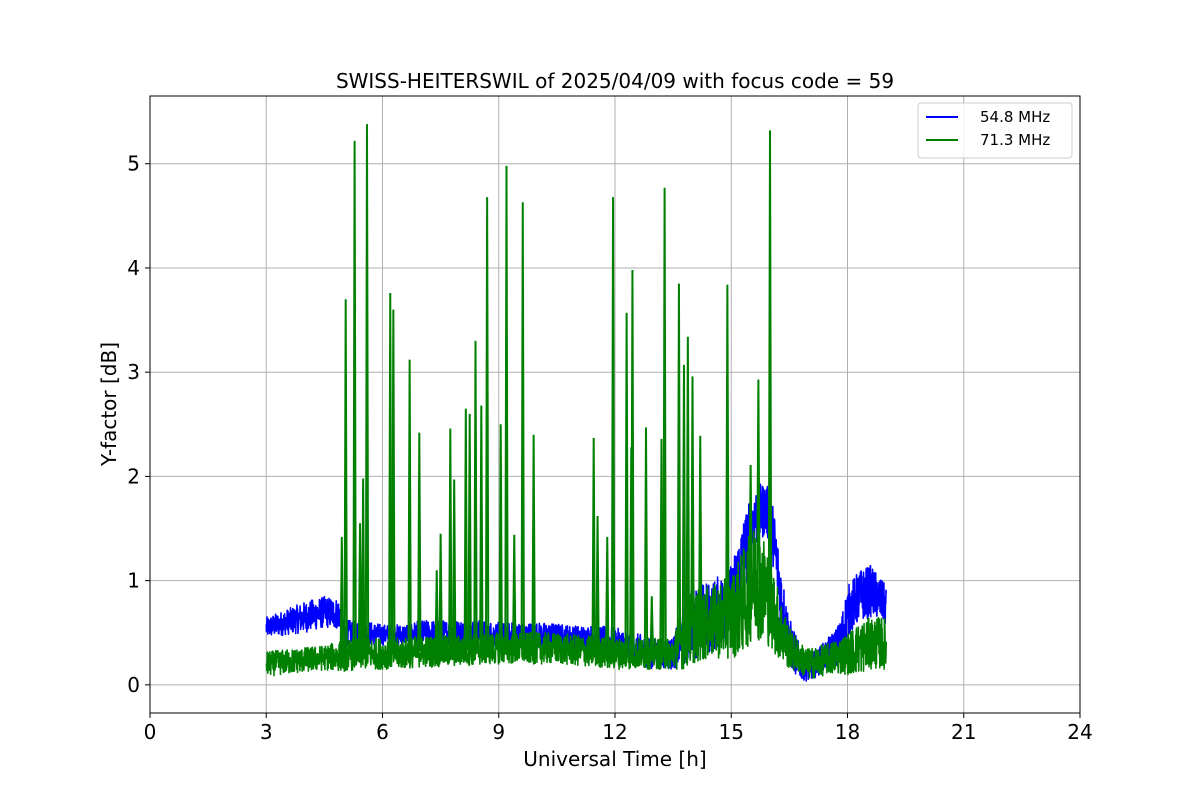  What do you see at coordinates (133, 268) in the screenshot?
I see `y-tick-label: 4` at bounding box center [133, 268].